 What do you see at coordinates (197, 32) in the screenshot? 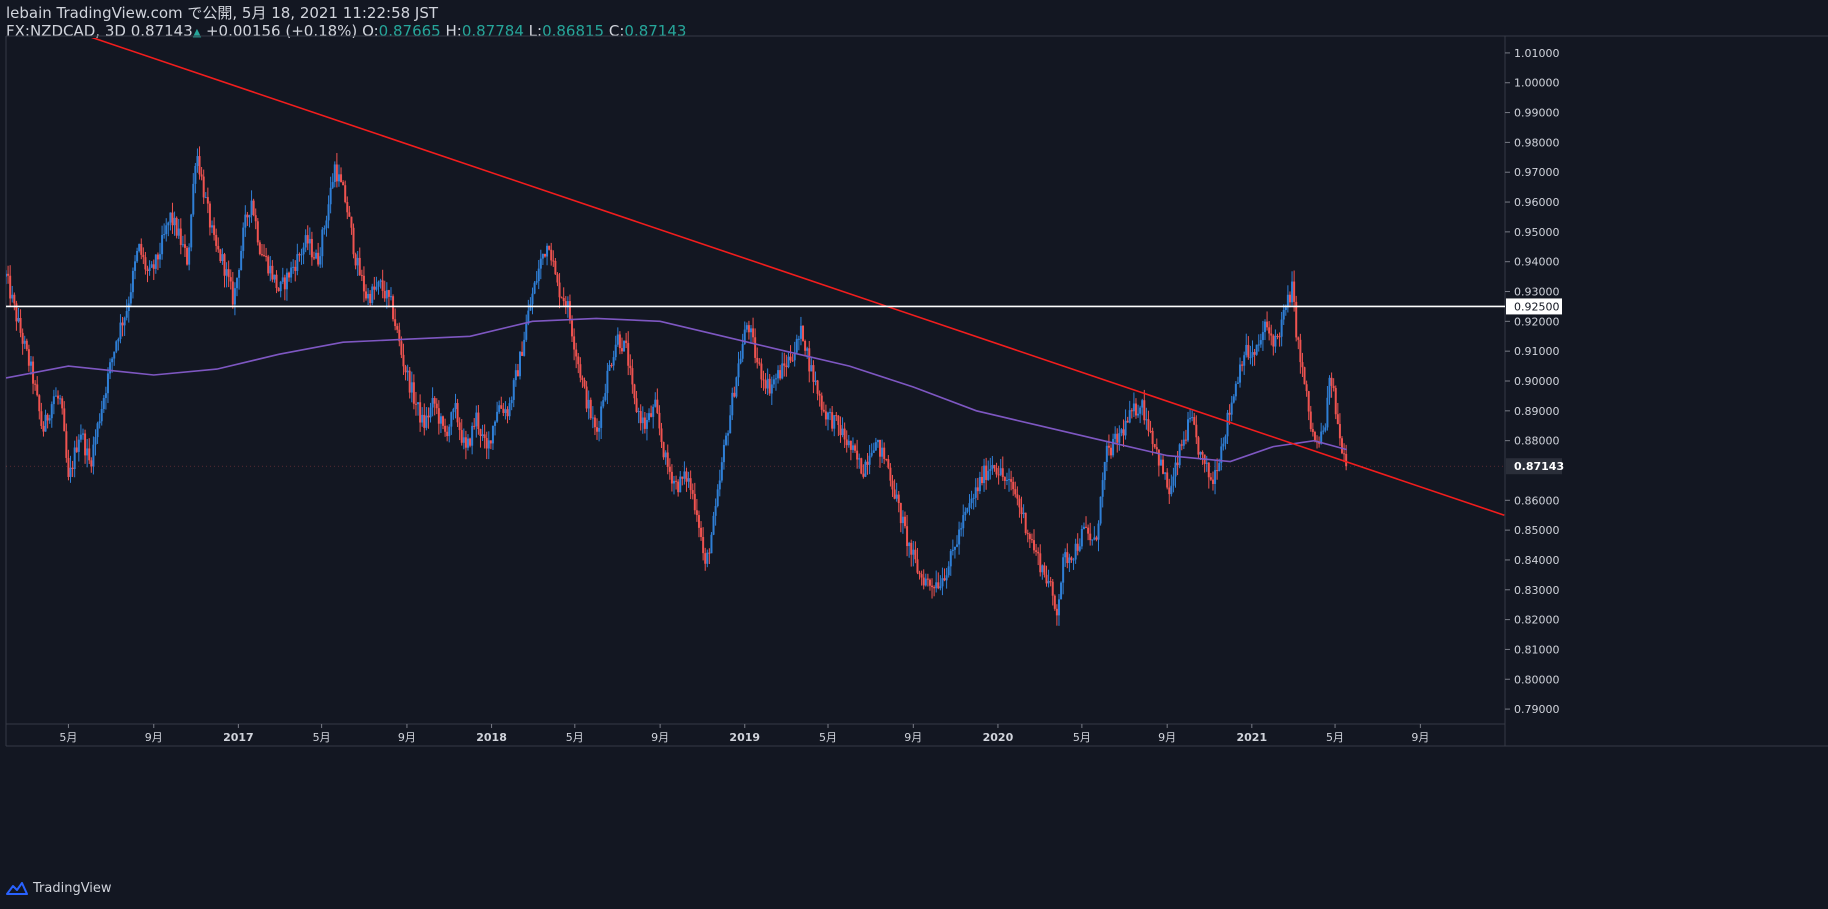
I see `up-arrow-icon: ▲` at bounding box center [197, 32].